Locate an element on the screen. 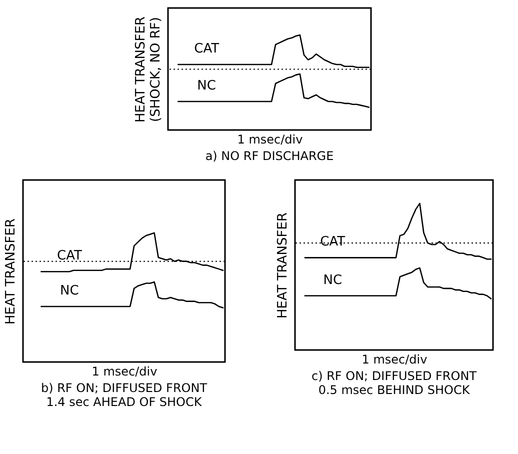 Image resolution: width=518 pixels, height=454 pixels. text: a) NO RF DISCHARGE is located at coordinates (269, 156).